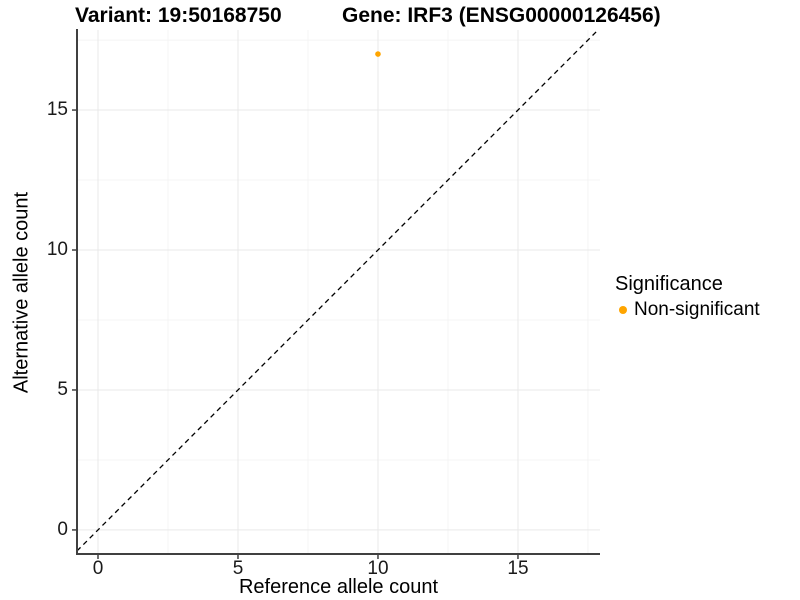 The image size is (800, 600). What do you see at coordinates (687, 297) in the screenshot?
I see `legend: Significance Non-significant` at bounding box center [687, 297].